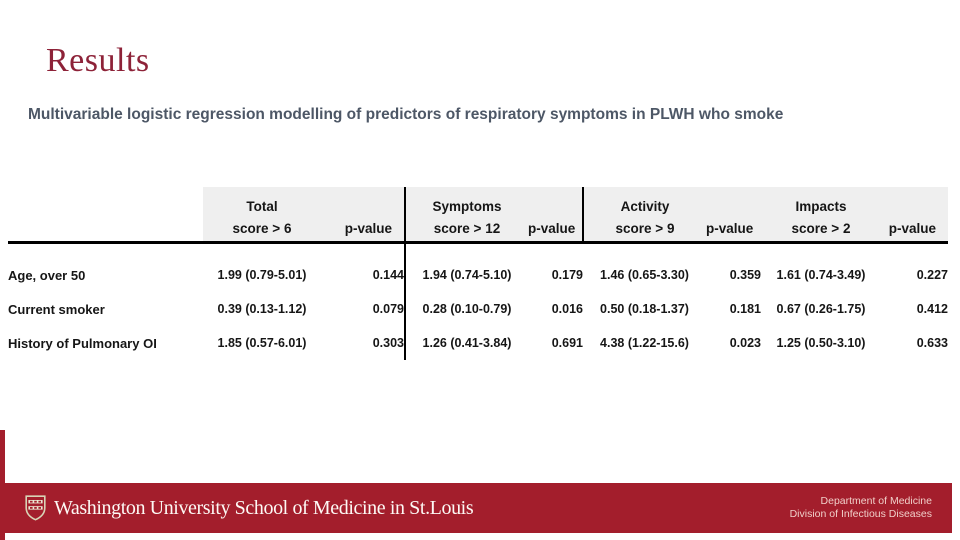 Image resolution: width=960 pixels, height=540 pixels. What do you see at coordinates (82, 343) in the screenshot?
I see `row-label: History of Pulmonary OI` at bounding box center [82, 343].